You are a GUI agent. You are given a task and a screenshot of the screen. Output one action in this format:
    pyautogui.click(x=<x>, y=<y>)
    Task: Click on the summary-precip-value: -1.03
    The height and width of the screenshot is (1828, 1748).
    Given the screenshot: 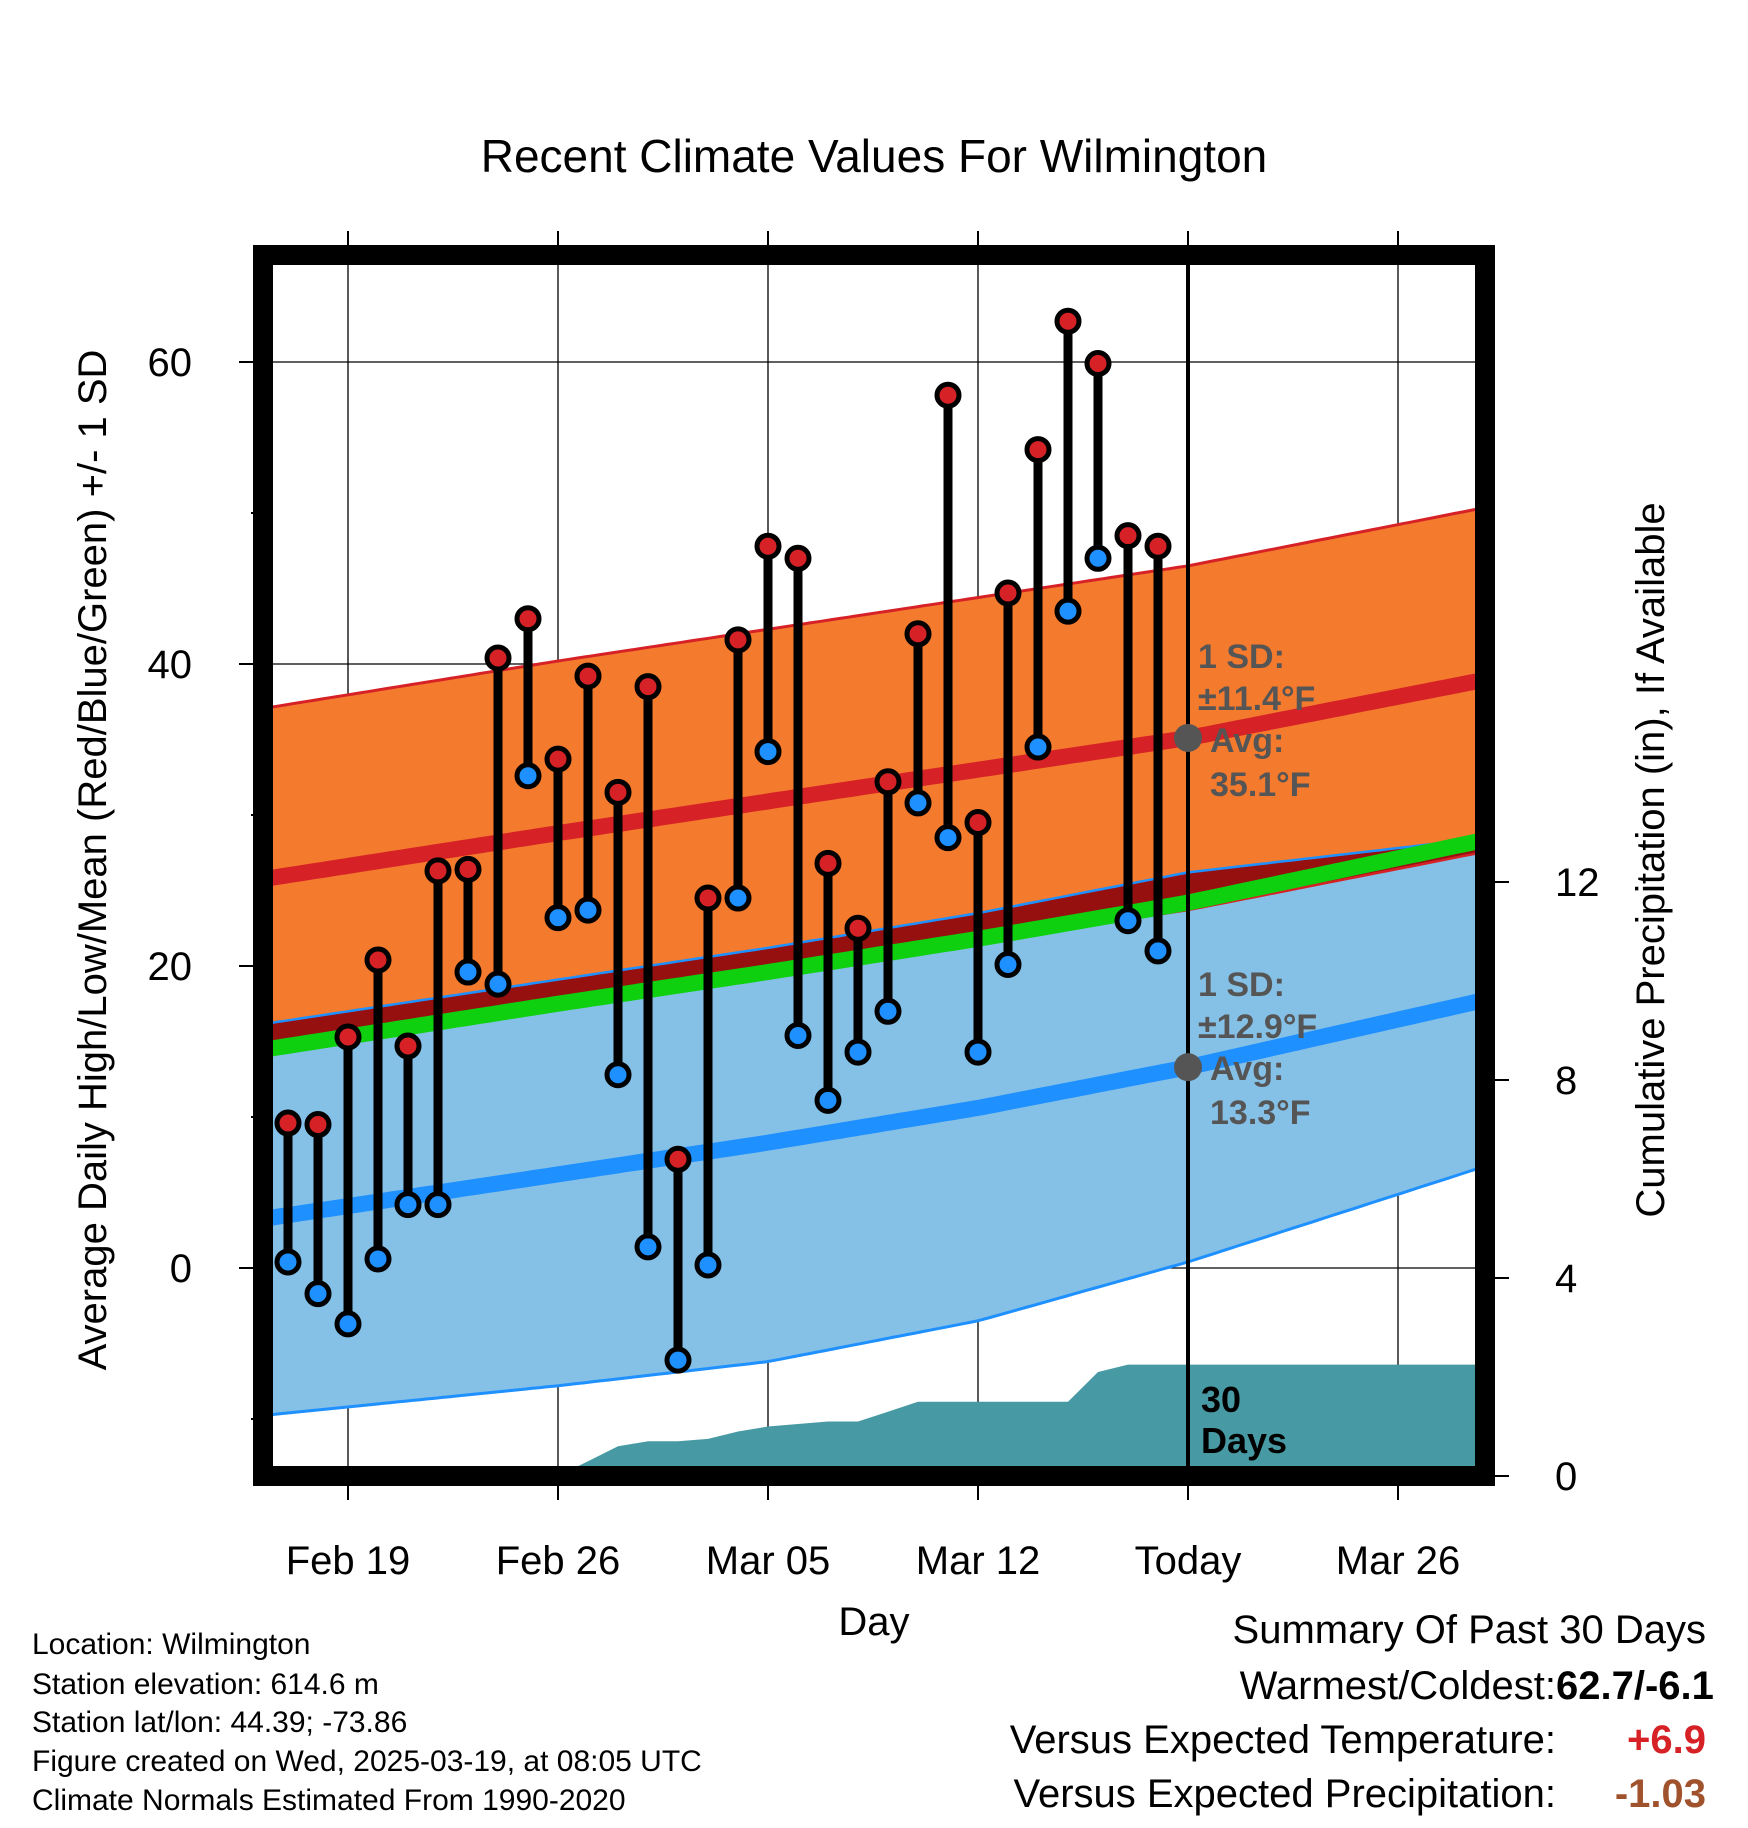 What is the action you would take?
    pyautogui.click(x=1660, y=1794)
    